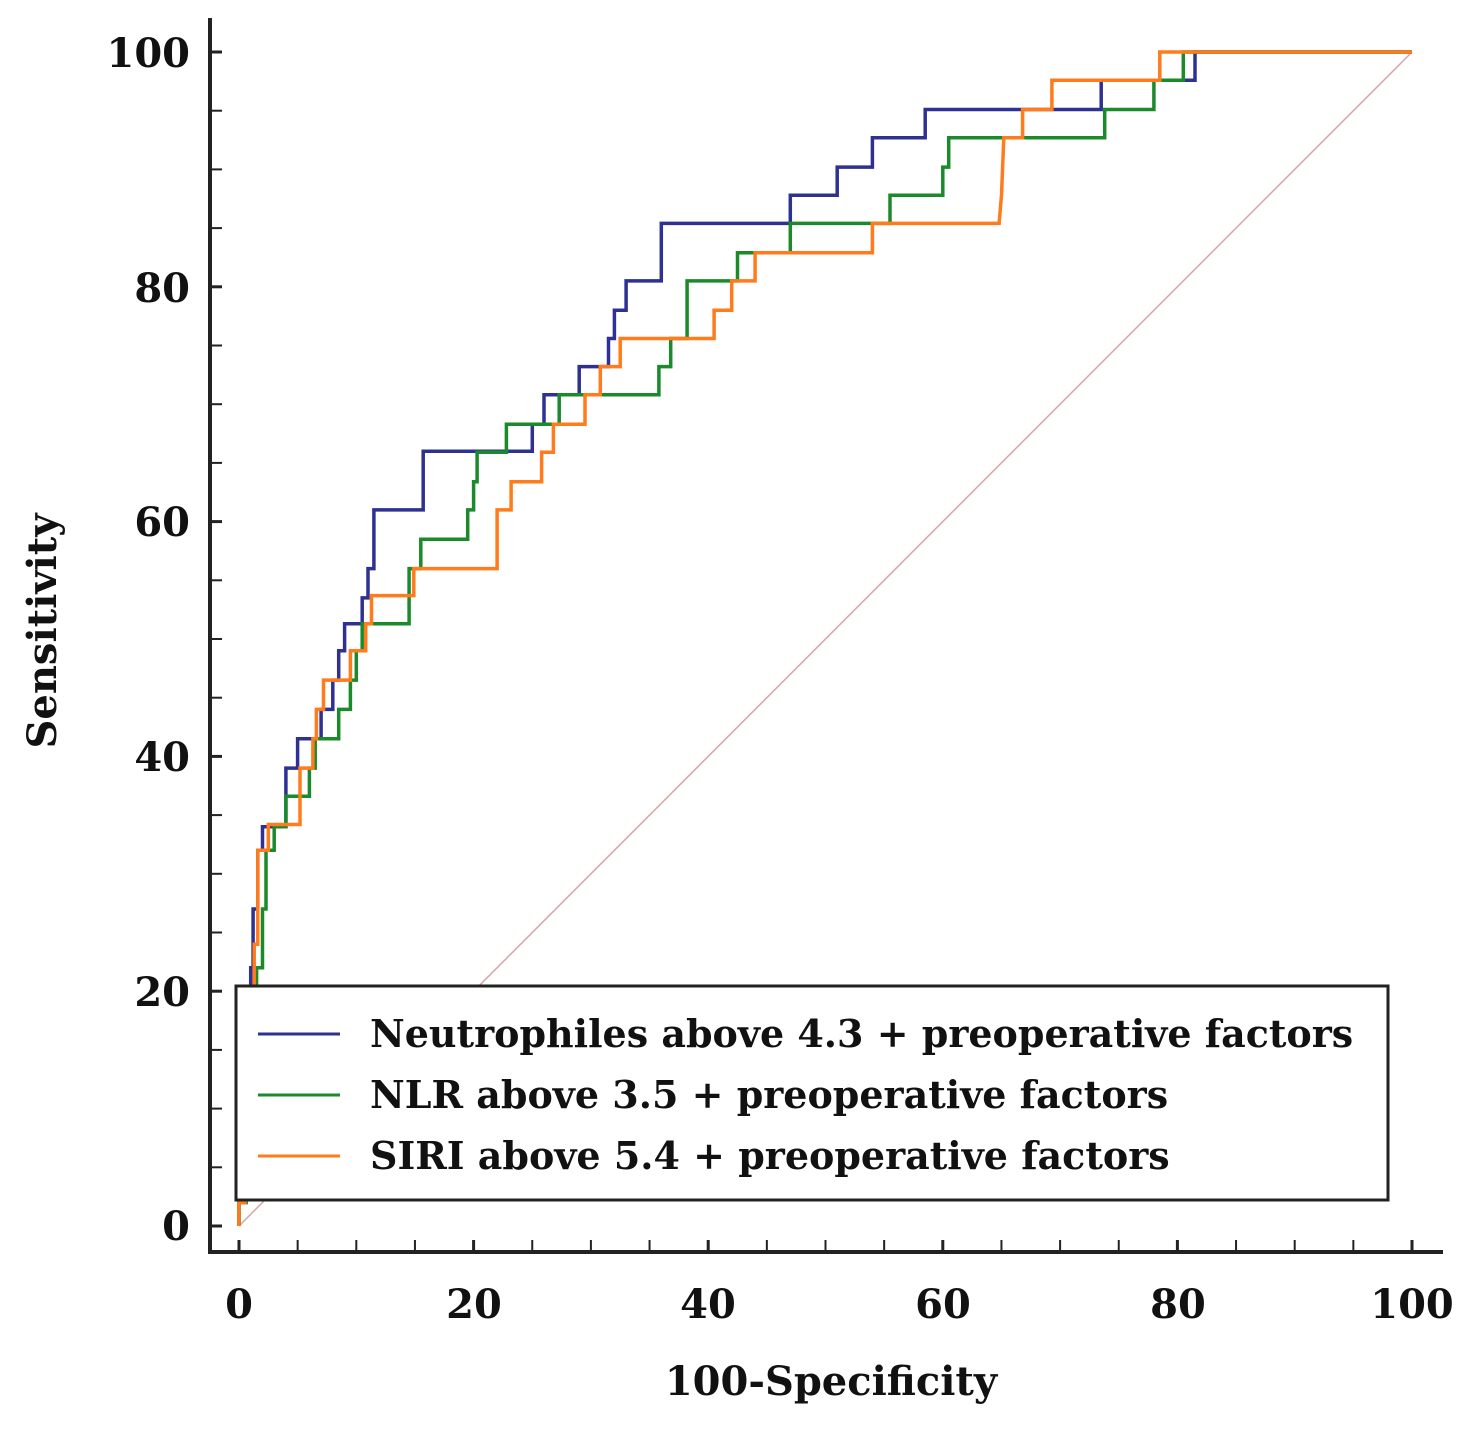 The height and width of the screenshot is (1440, 1471). Describe the element at coordinates (162, 992) in the screenshot. I see `y-tick-label: 20` at that location.